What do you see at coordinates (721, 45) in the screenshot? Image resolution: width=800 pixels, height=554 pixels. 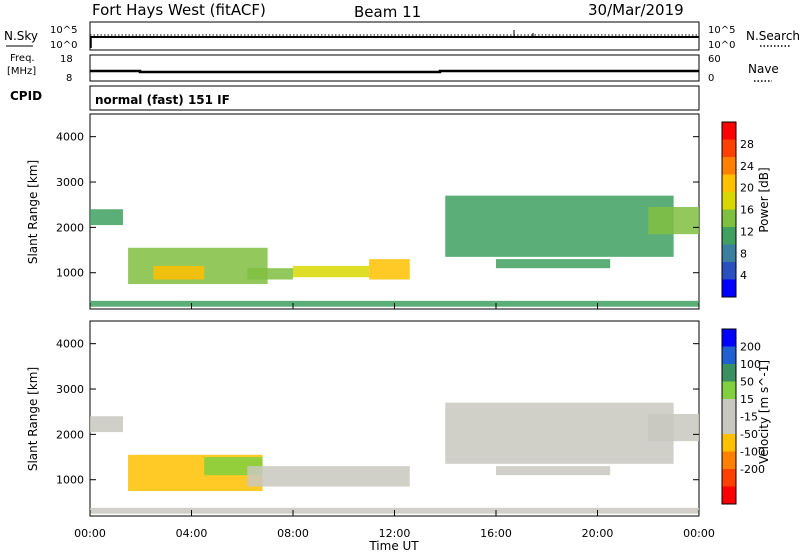 I see `noise-tick-bottom-right: 10^0` at bounding box center [721, 45].